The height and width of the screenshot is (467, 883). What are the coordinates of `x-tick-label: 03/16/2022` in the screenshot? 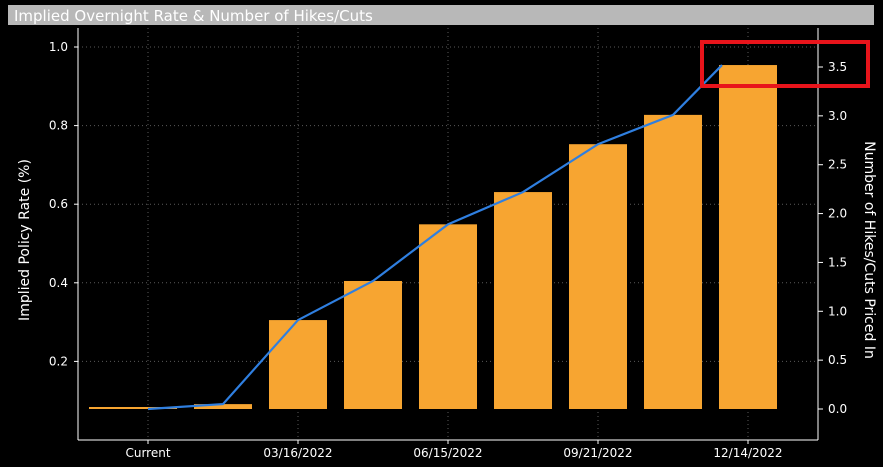 It's located at (297, 453).